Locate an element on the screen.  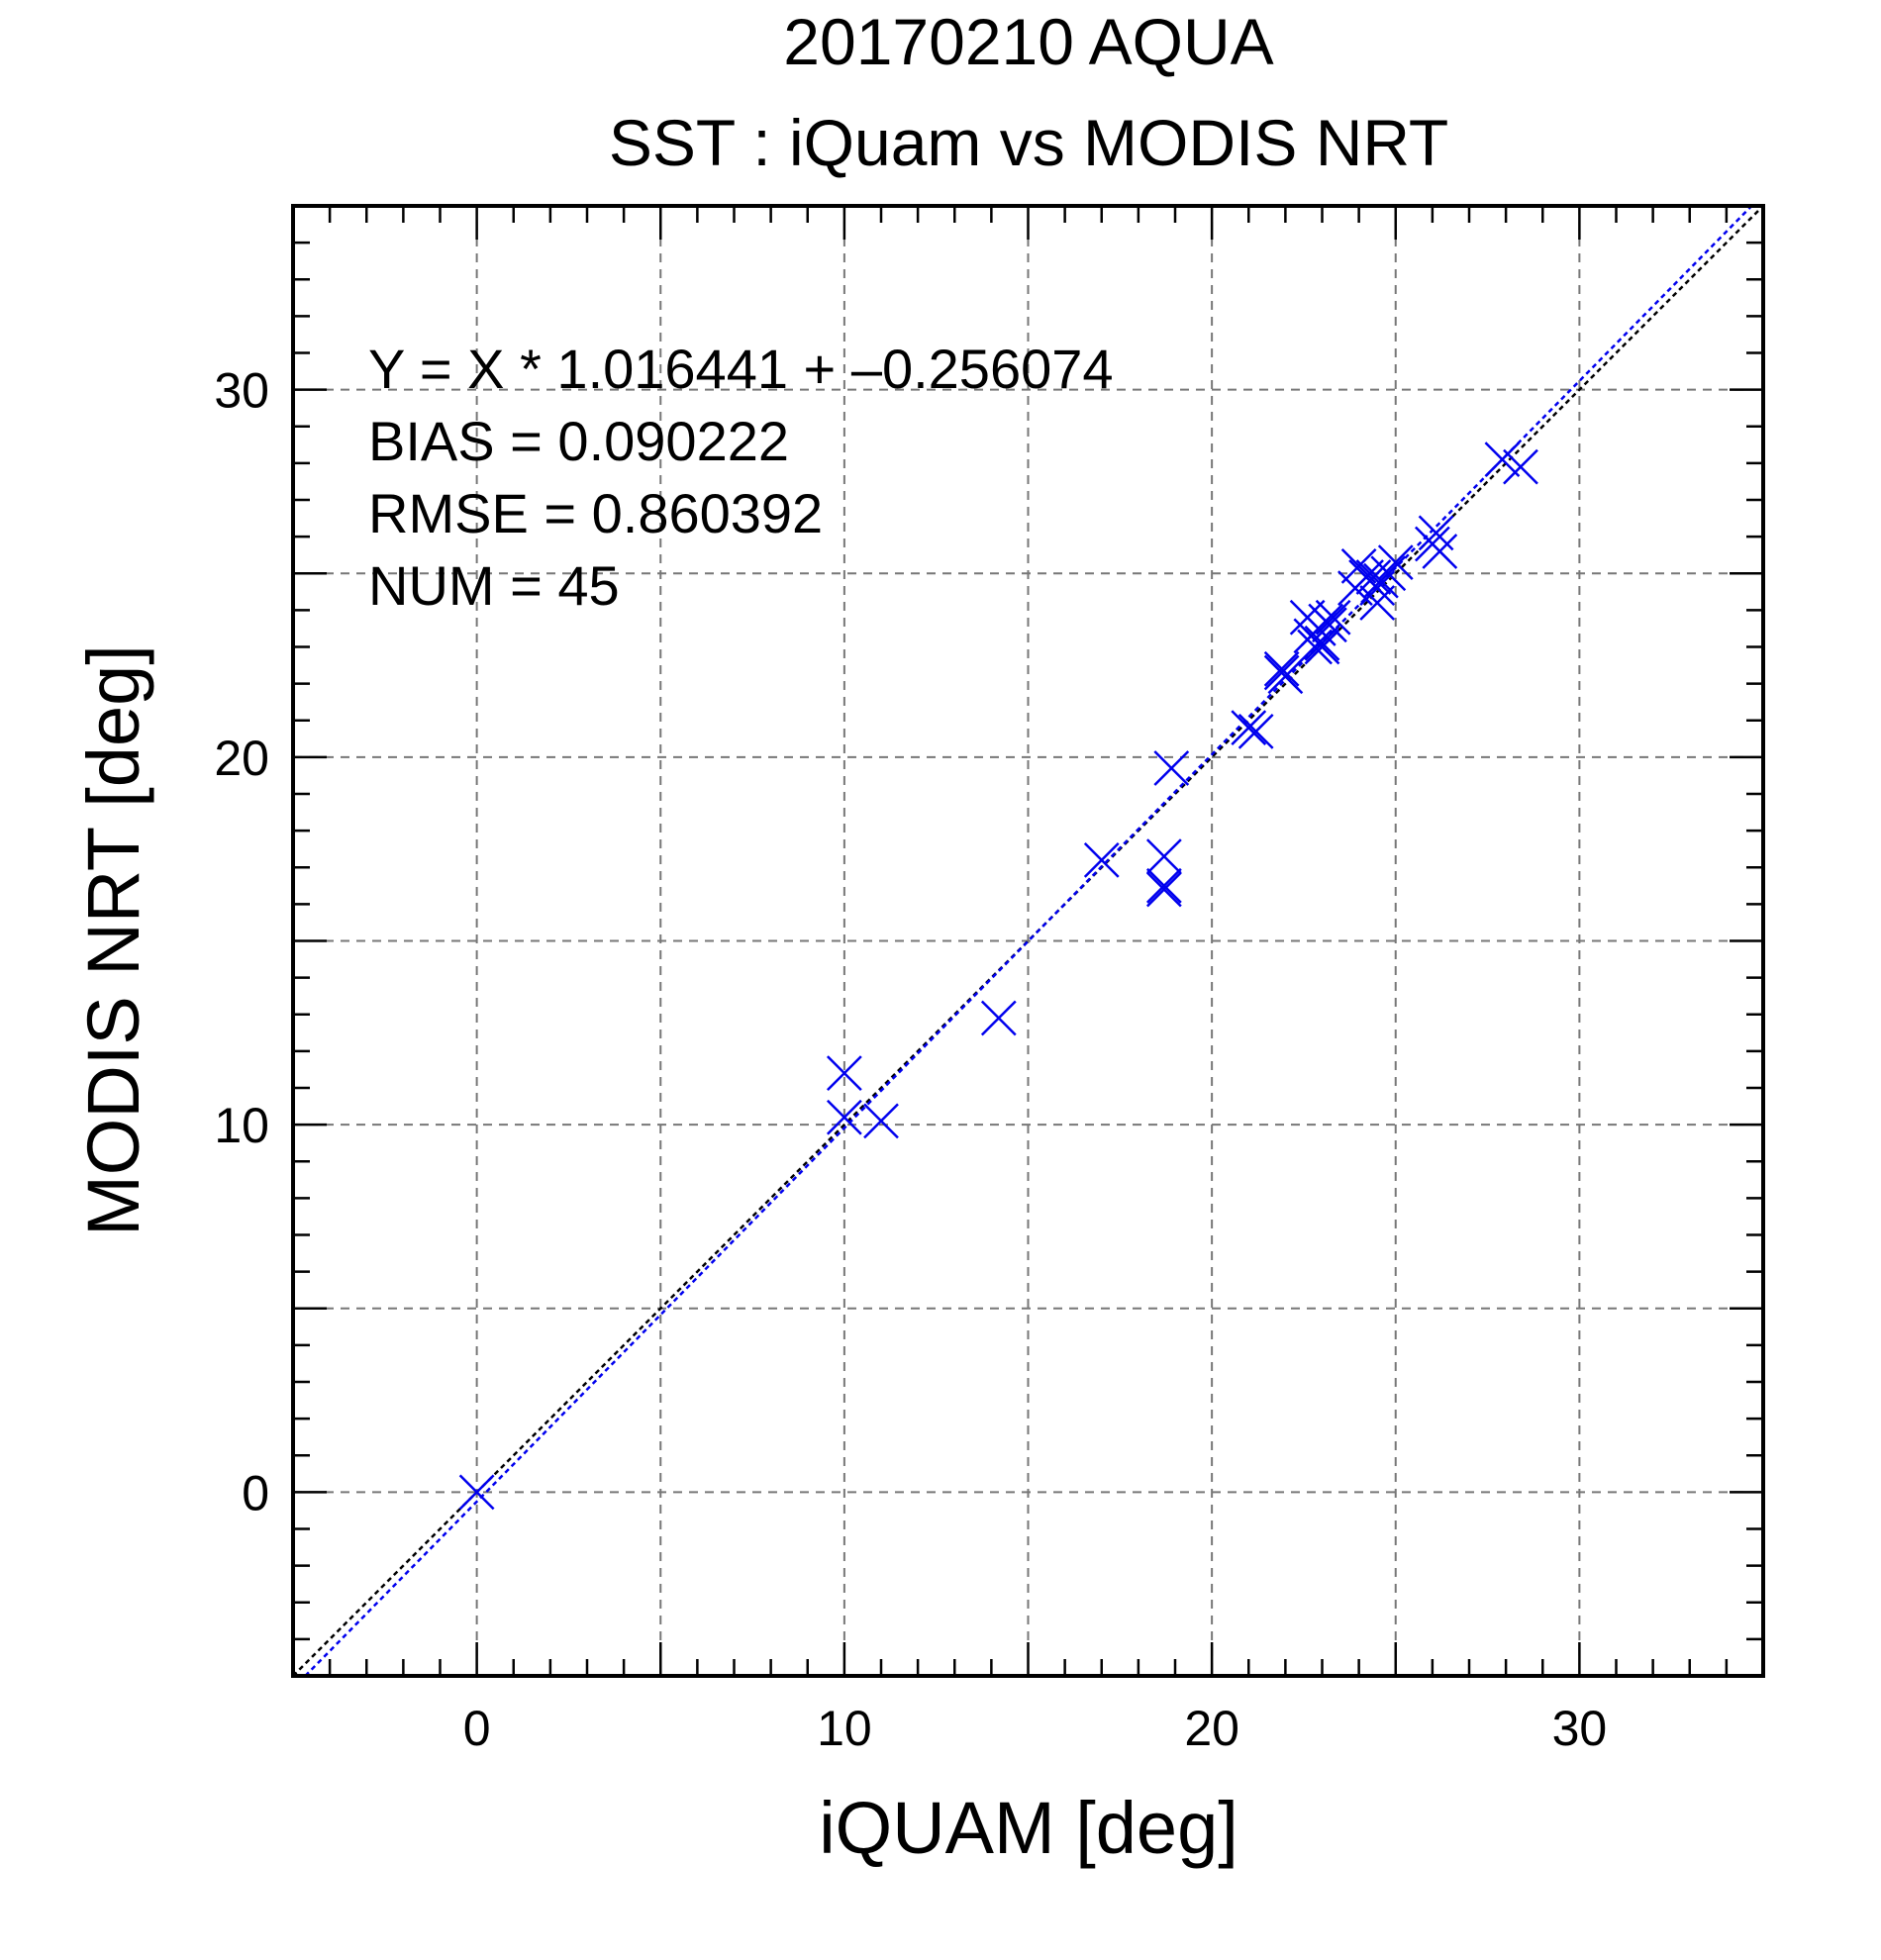
y-tick-label: 10 is located at coordinates (242, 1125).